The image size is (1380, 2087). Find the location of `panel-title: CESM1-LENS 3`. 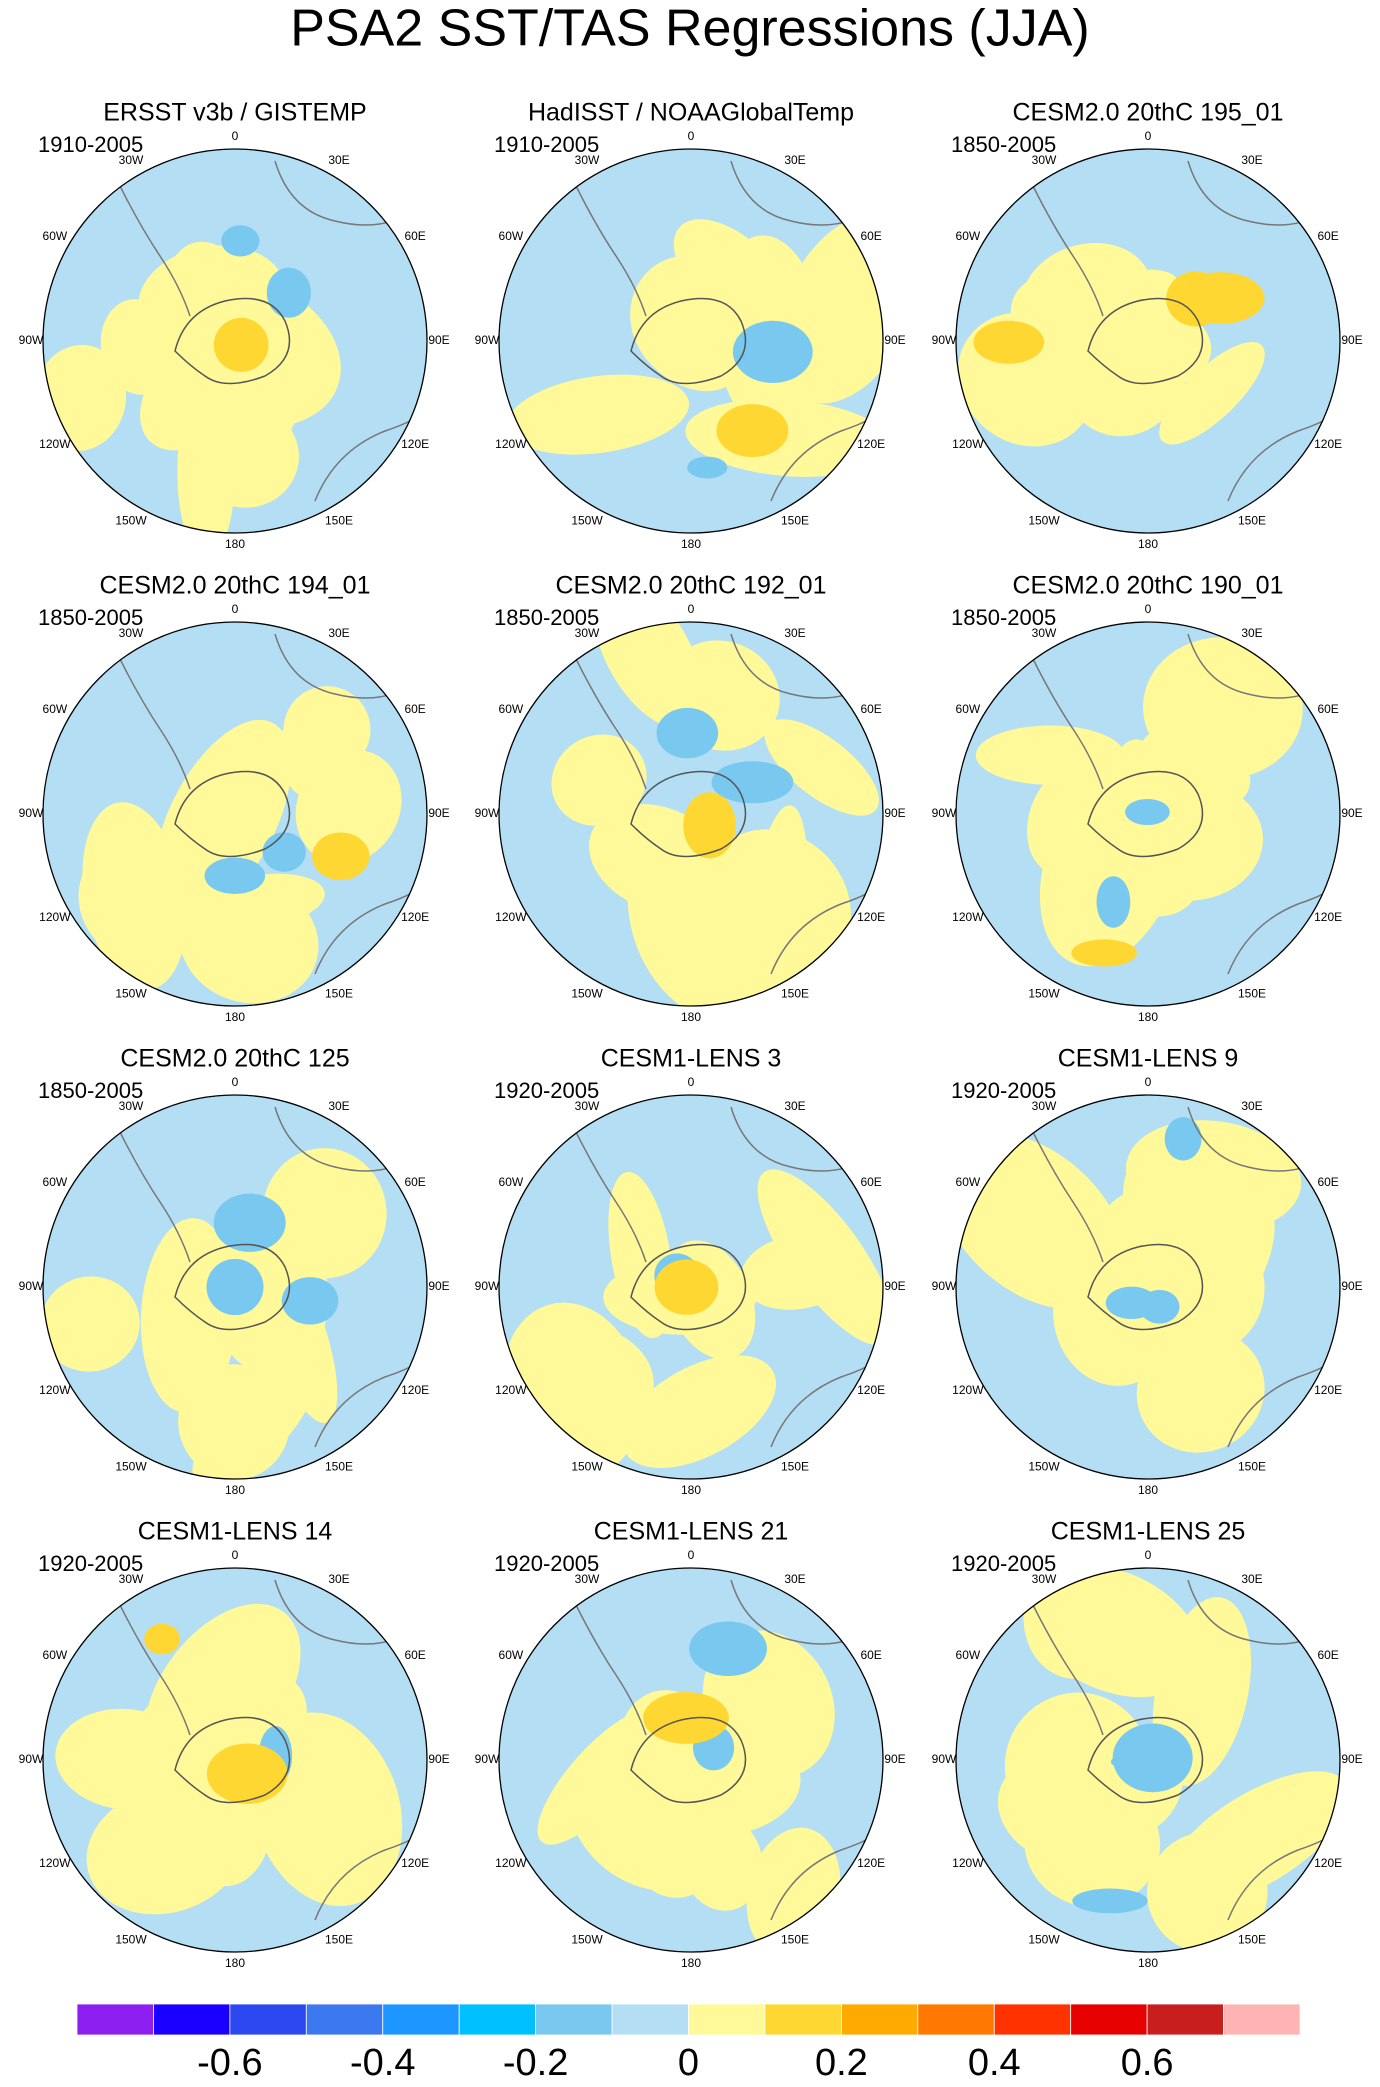

panel-title: CESM1-LENS 3 is located at coordinates (691, 1059).